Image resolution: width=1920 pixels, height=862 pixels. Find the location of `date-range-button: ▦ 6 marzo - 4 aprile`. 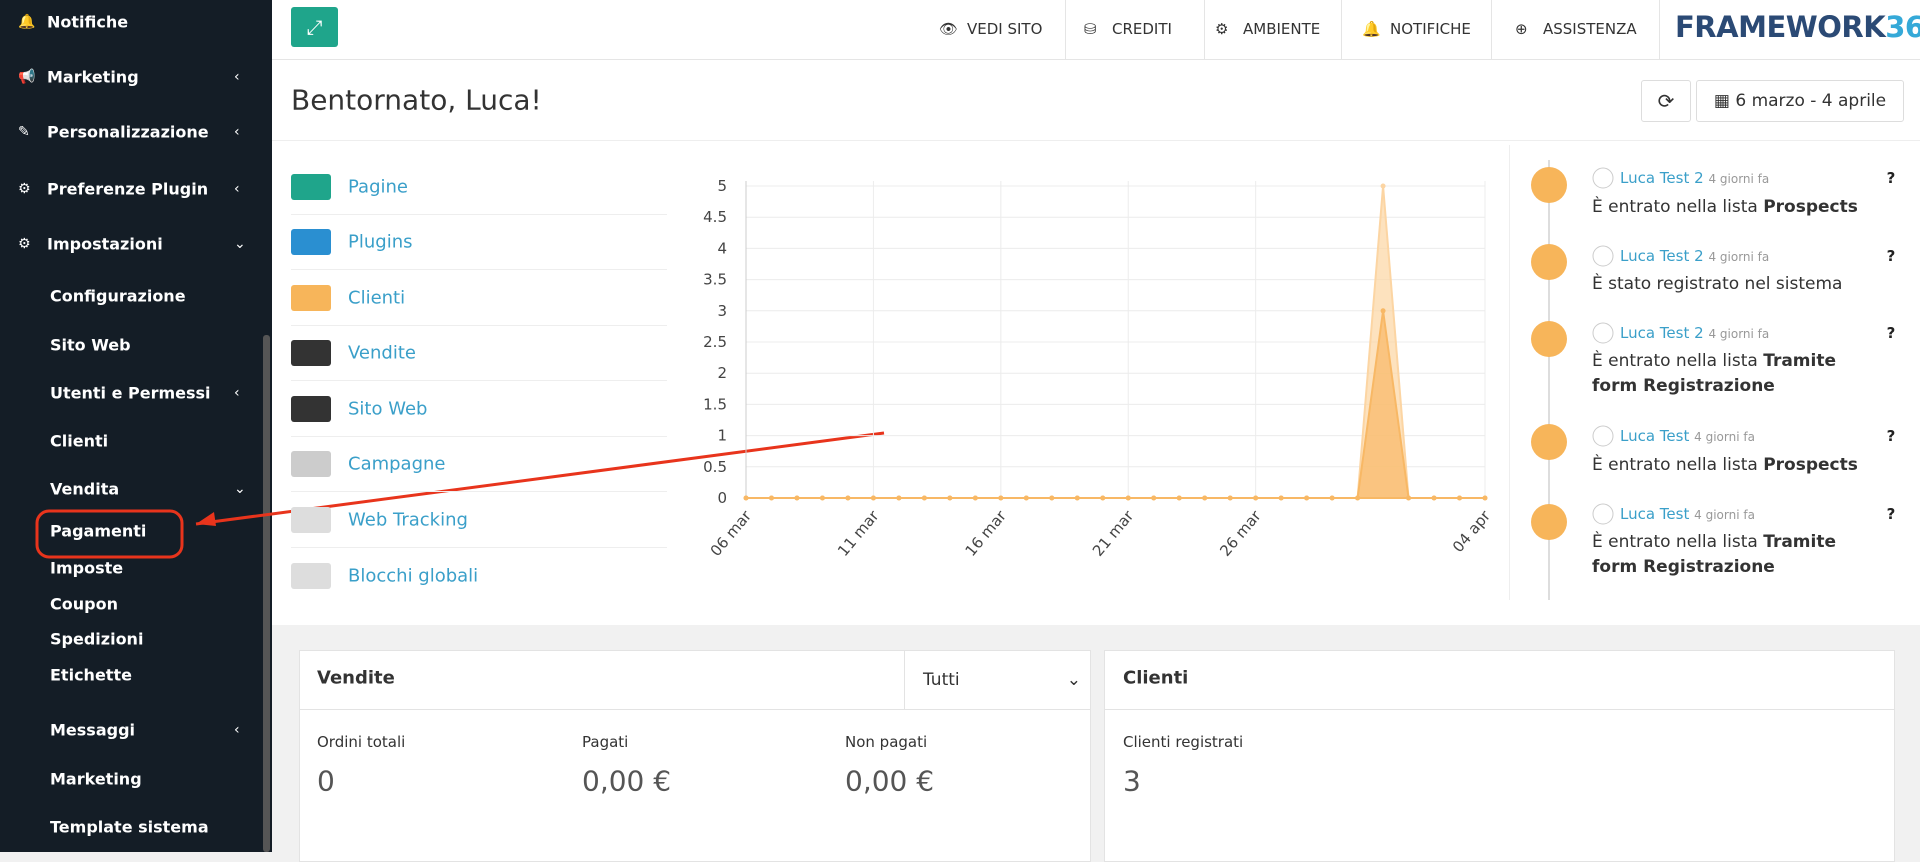

date-range-button: ▦ 6 marzo - 4 aprile is located at coordinates (1800, 101).